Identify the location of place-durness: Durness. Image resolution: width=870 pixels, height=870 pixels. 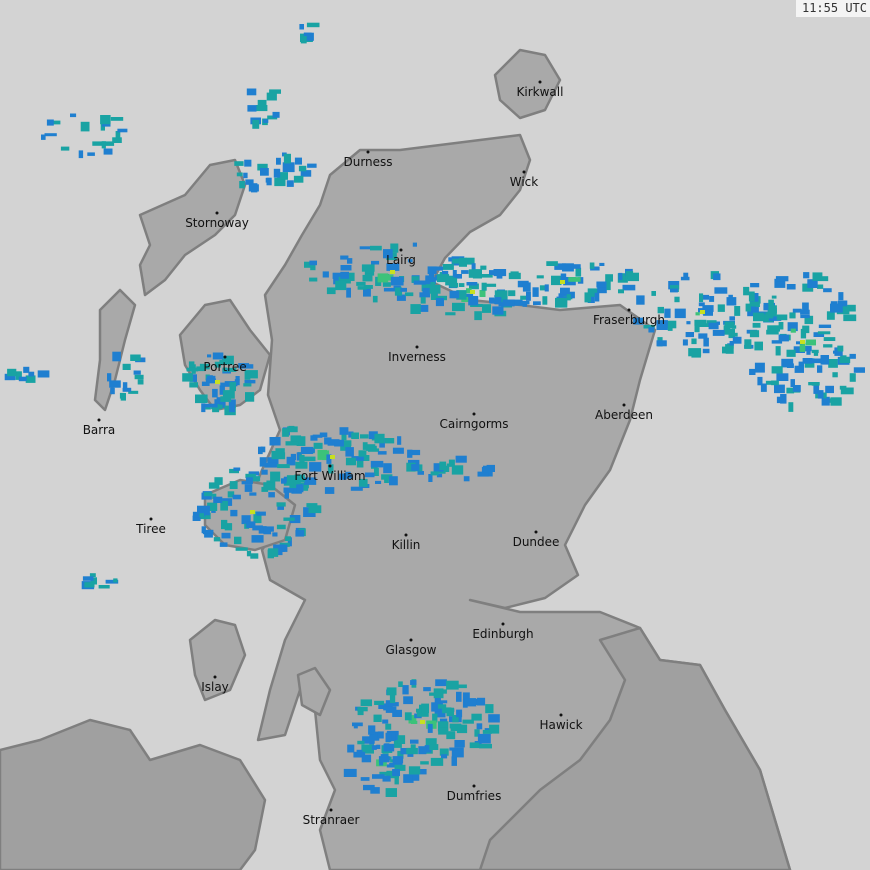
(368, 160).